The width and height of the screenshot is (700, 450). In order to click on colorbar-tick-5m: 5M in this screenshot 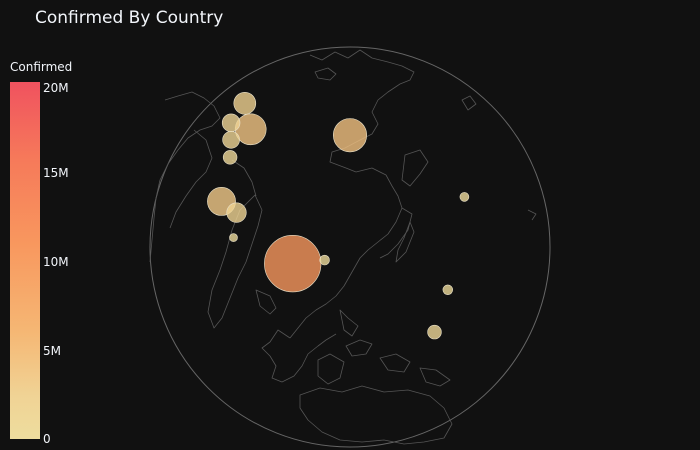, I will do `click(52, 351)`.